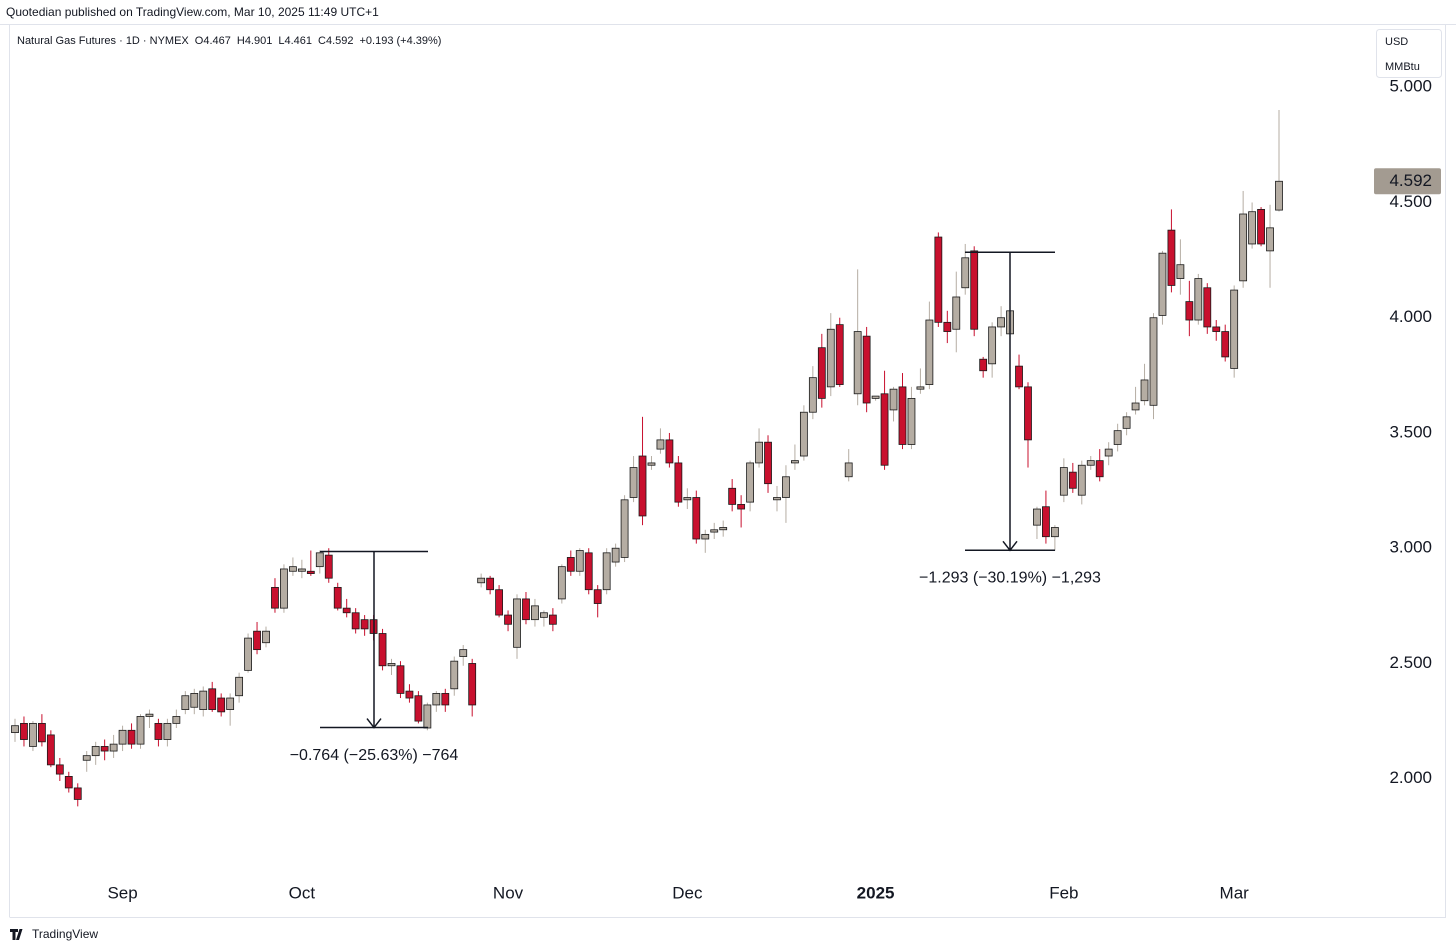  I want to click on unit-box, so click(1409, 53).